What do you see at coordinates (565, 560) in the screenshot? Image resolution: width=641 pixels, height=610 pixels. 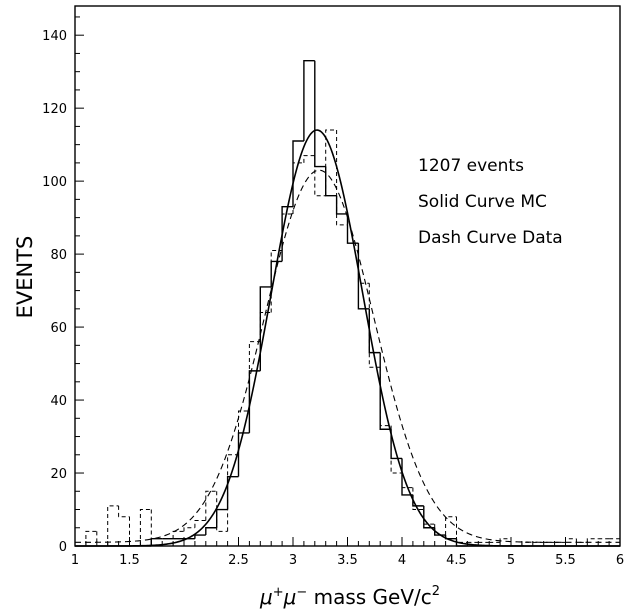 I see `x-tick-label: 5.5` at bounding box center [565, 560].